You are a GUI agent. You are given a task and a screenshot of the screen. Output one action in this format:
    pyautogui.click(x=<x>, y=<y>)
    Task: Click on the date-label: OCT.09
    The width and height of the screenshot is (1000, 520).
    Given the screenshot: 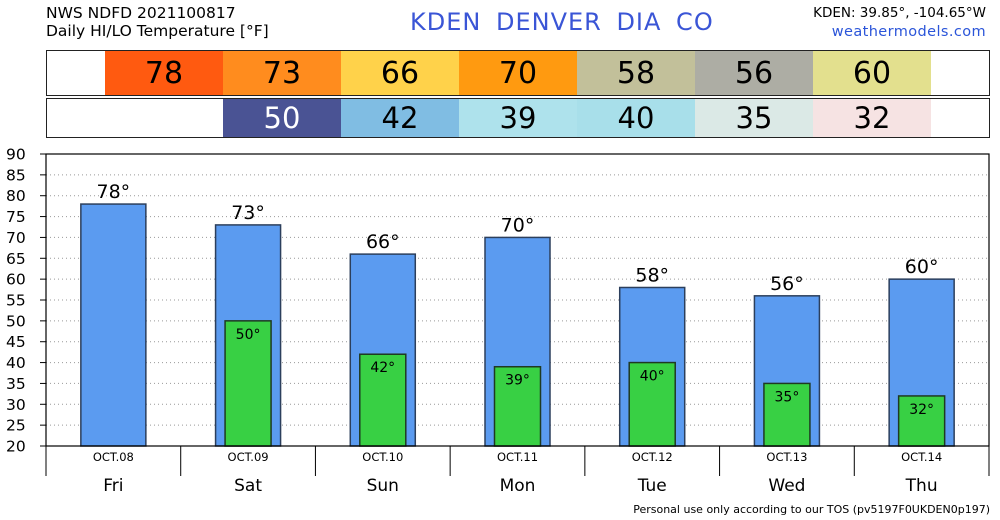 What is the action you would take?
    pyautogui.click(x=248, y=457)
    